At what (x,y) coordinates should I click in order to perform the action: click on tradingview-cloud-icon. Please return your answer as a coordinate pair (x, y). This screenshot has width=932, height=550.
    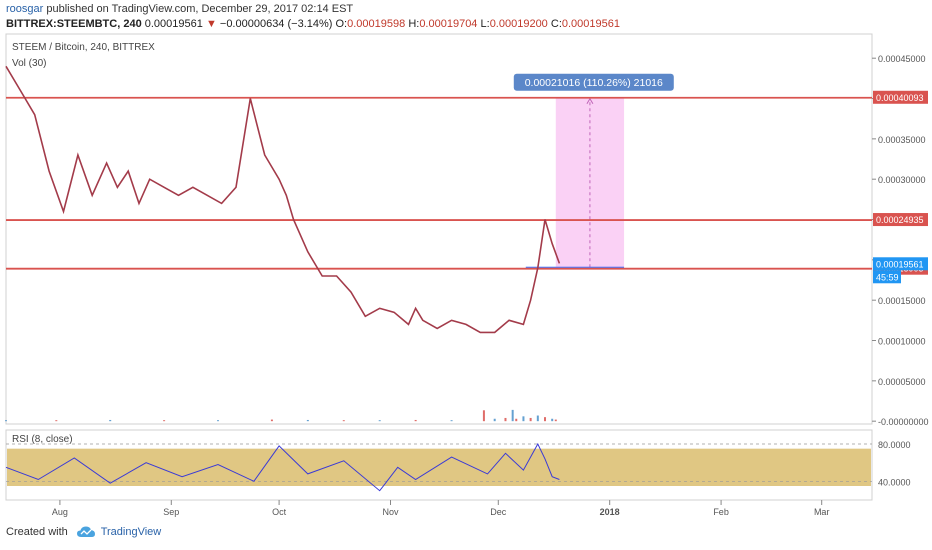
    Looking at the image, I should click on (85, 532).